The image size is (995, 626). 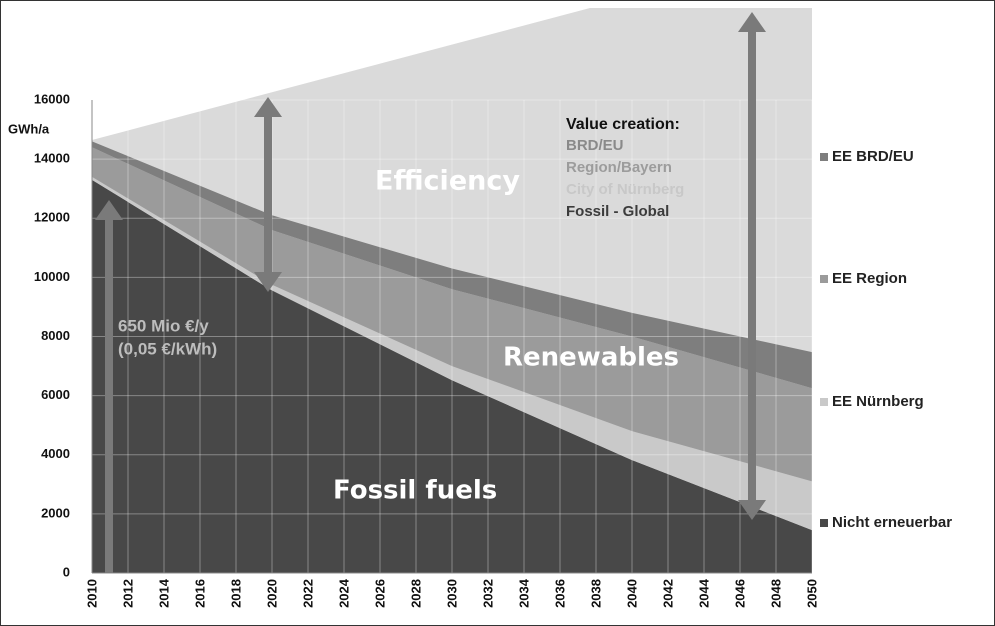 I want to click on x-tick-label: 2012, so click(x=127, y=593).